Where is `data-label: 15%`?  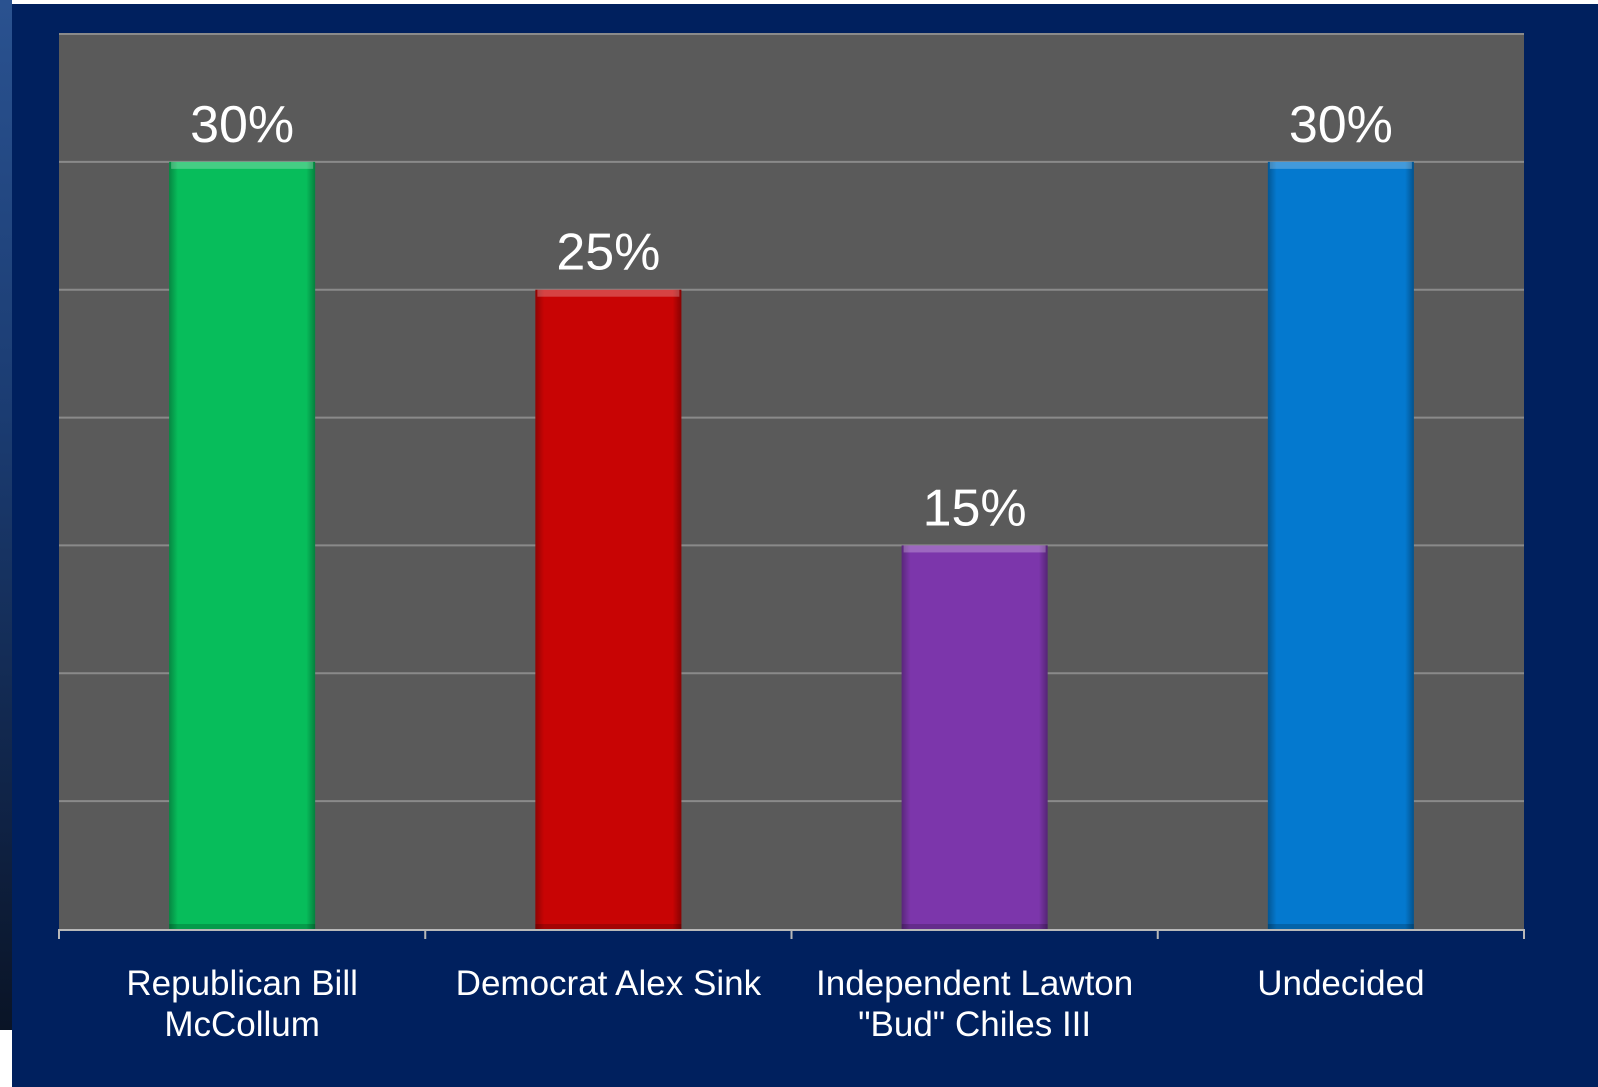 data-label: 15% is located at coordinates (975, 508).